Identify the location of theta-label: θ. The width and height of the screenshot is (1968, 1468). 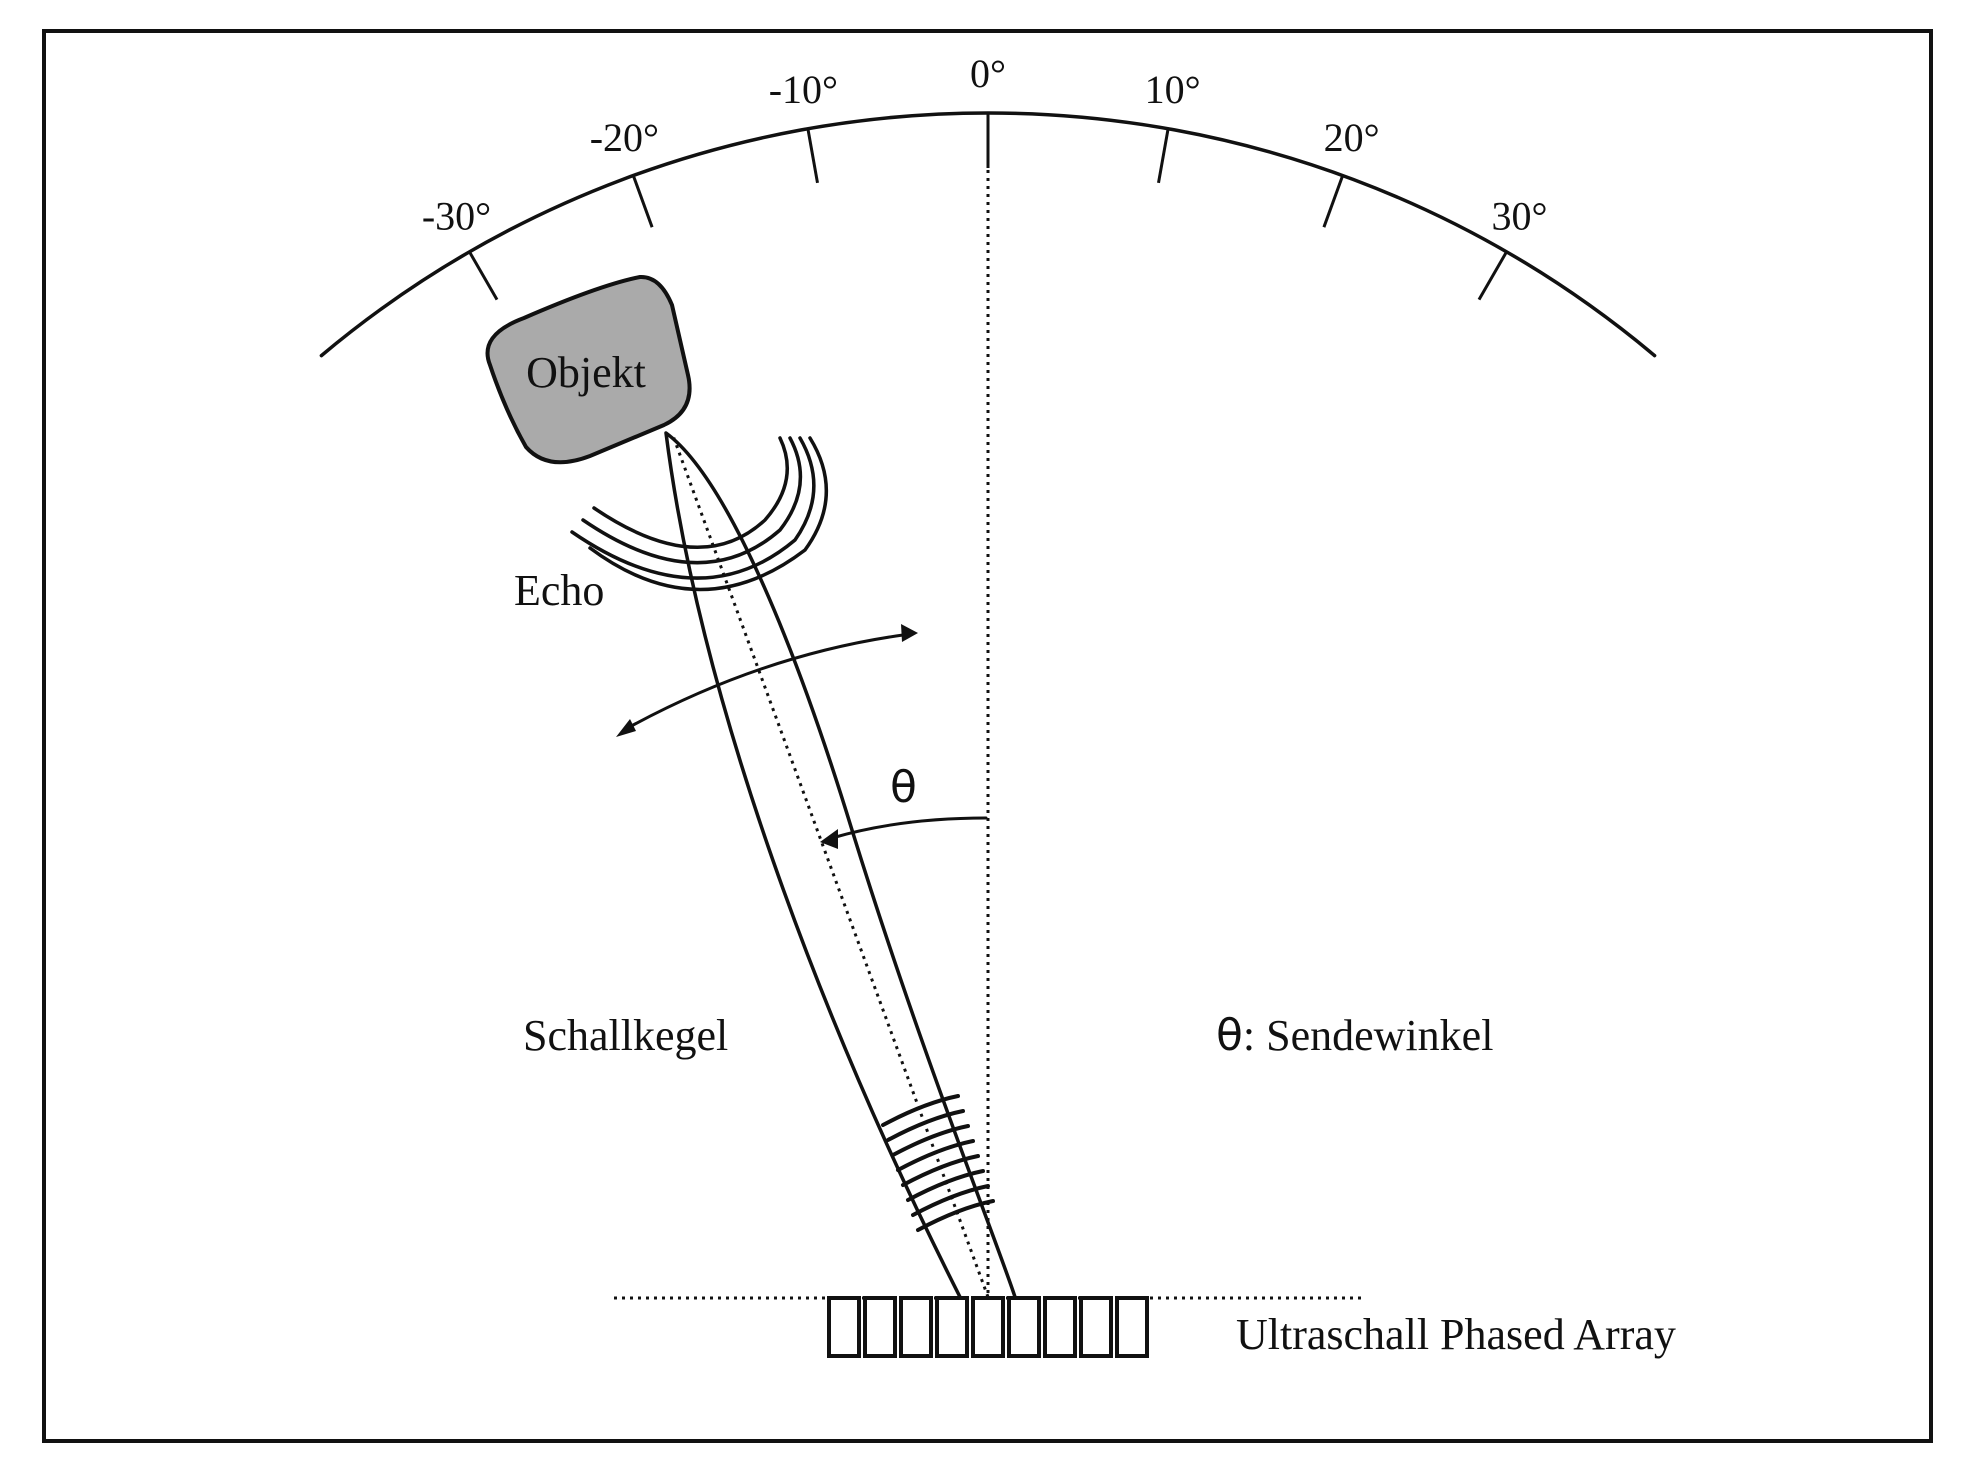
(903, 787).